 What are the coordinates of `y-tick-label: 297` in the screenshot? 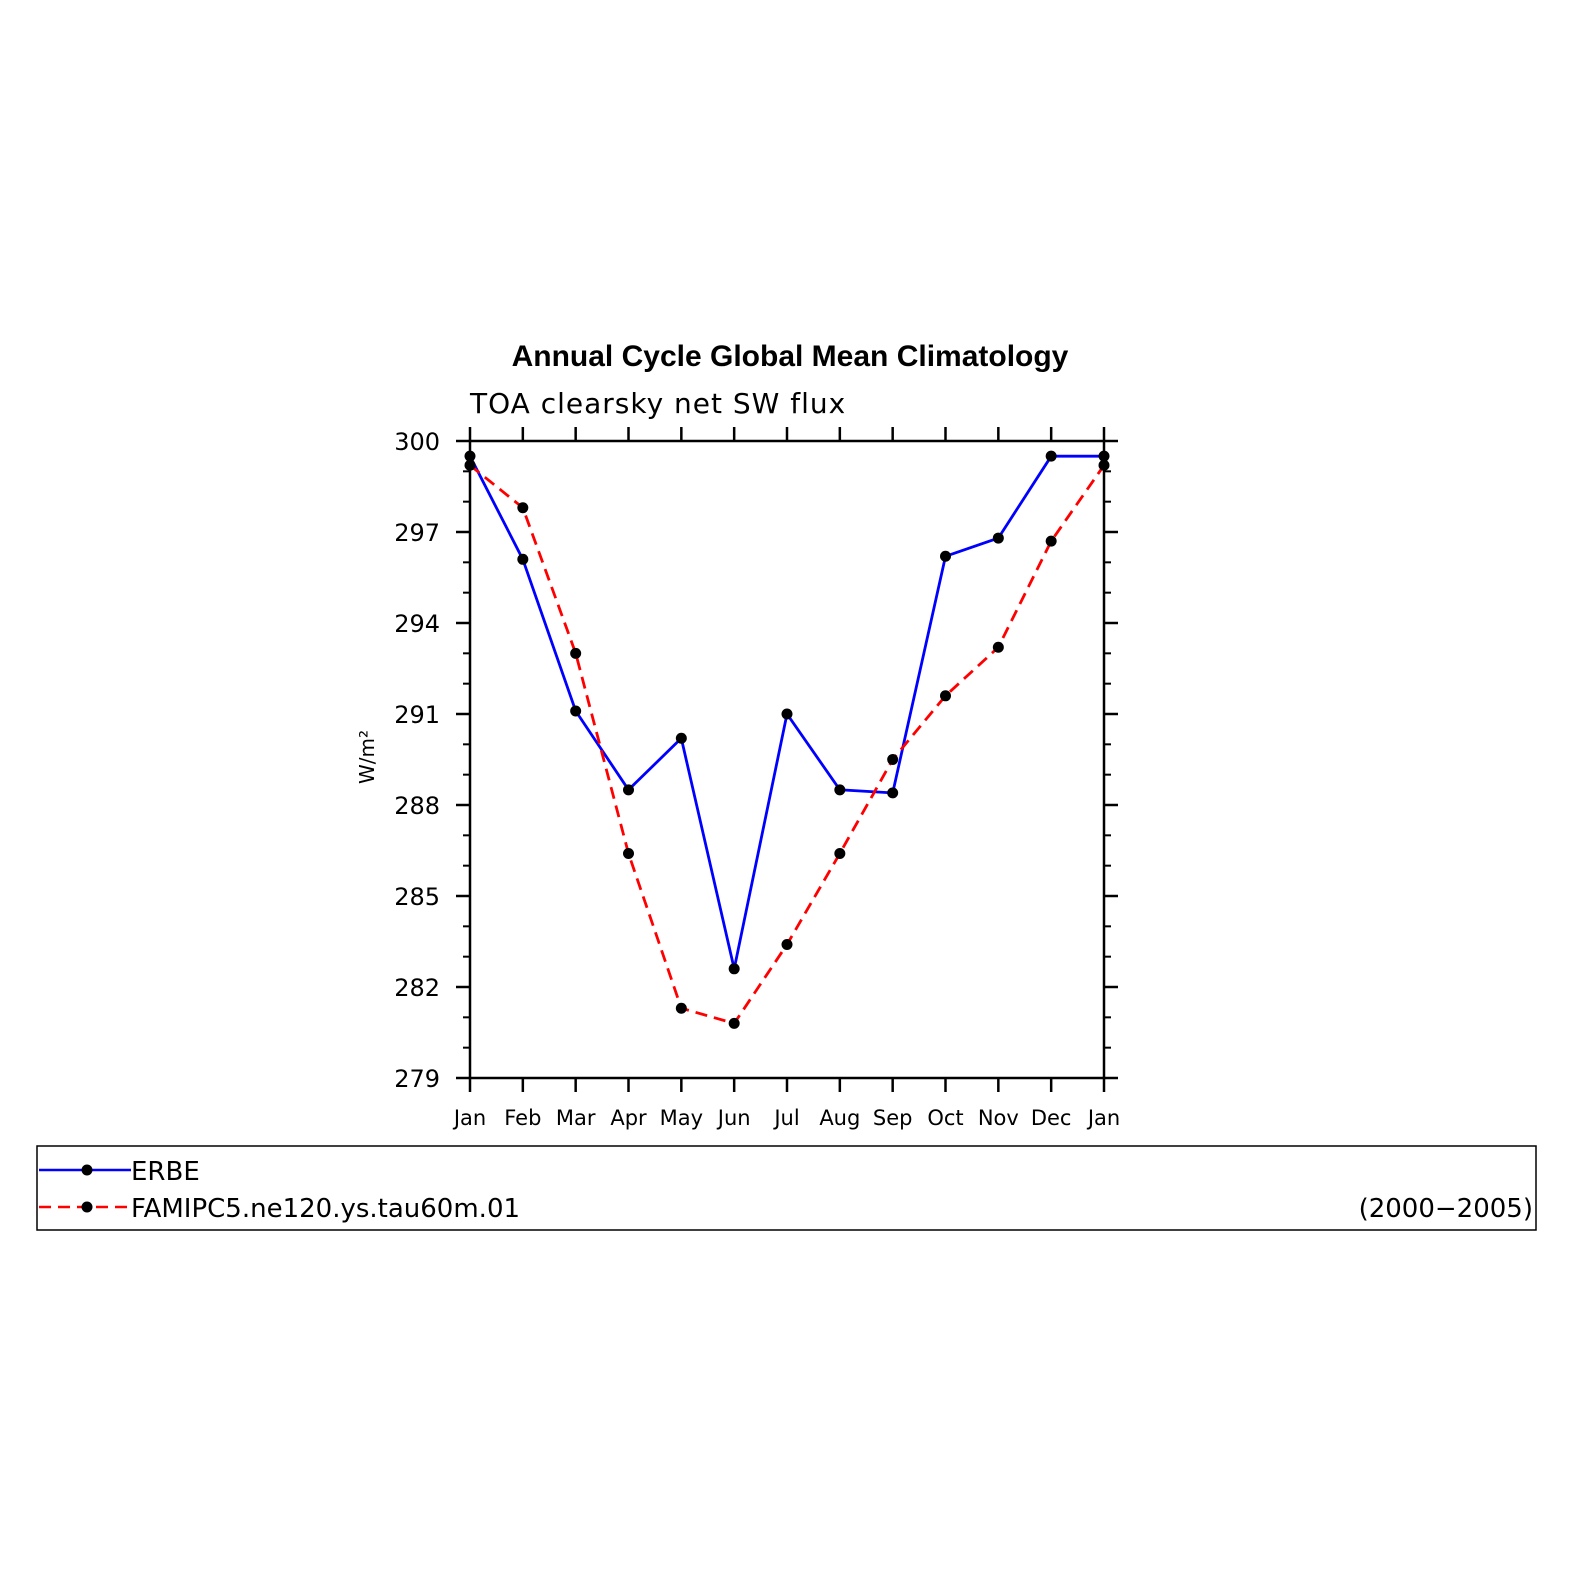 It's located at (417, 533).